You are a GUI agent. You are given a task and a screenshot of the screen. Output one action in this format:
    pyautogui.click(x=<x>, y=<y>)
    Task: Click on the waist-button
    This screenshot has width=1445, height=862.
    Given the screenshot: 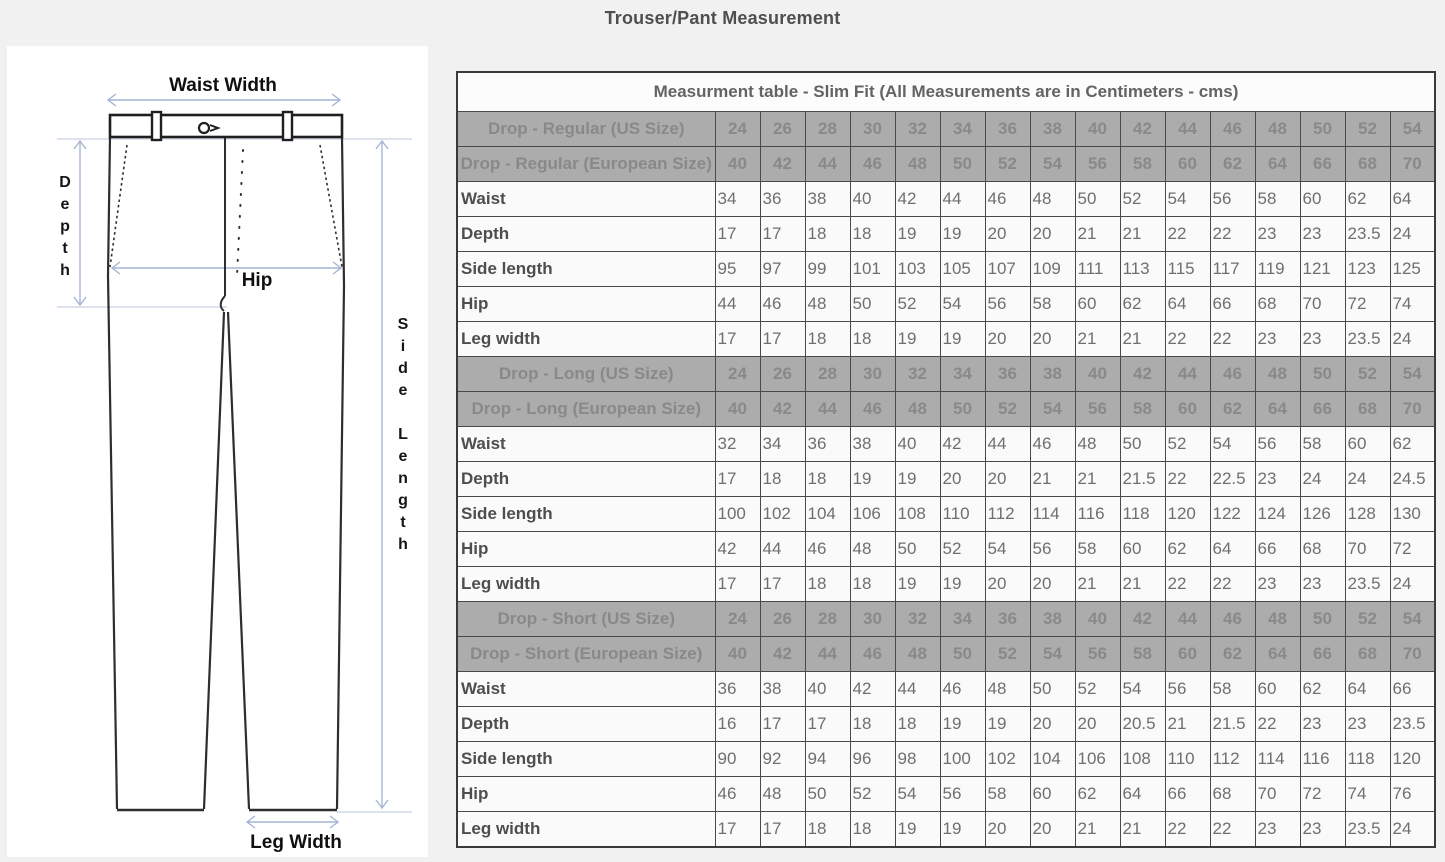 What is the action you would take?
    pyautogui.click(x=204, y=128)
    